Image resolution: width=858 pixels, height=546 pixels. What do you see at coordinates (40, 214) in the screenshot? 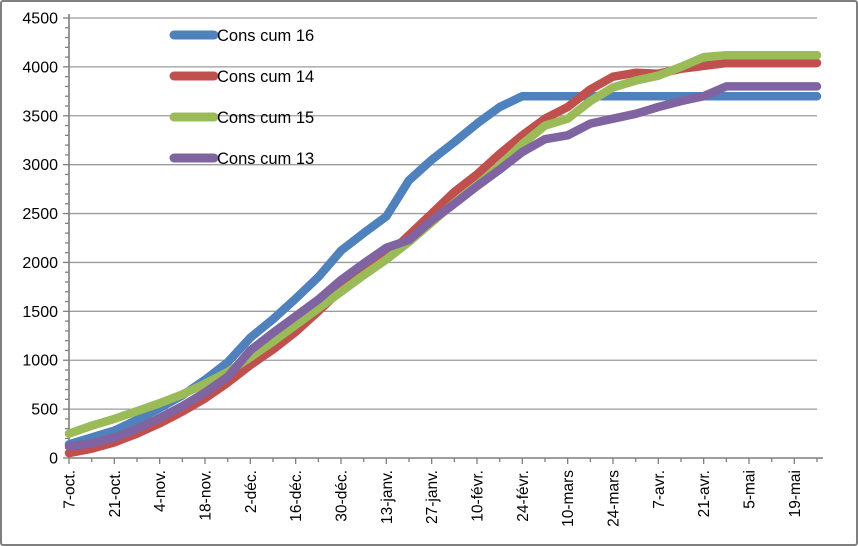
I see `y-axis-tick-label: 2500` at bounding box center [40, 214].